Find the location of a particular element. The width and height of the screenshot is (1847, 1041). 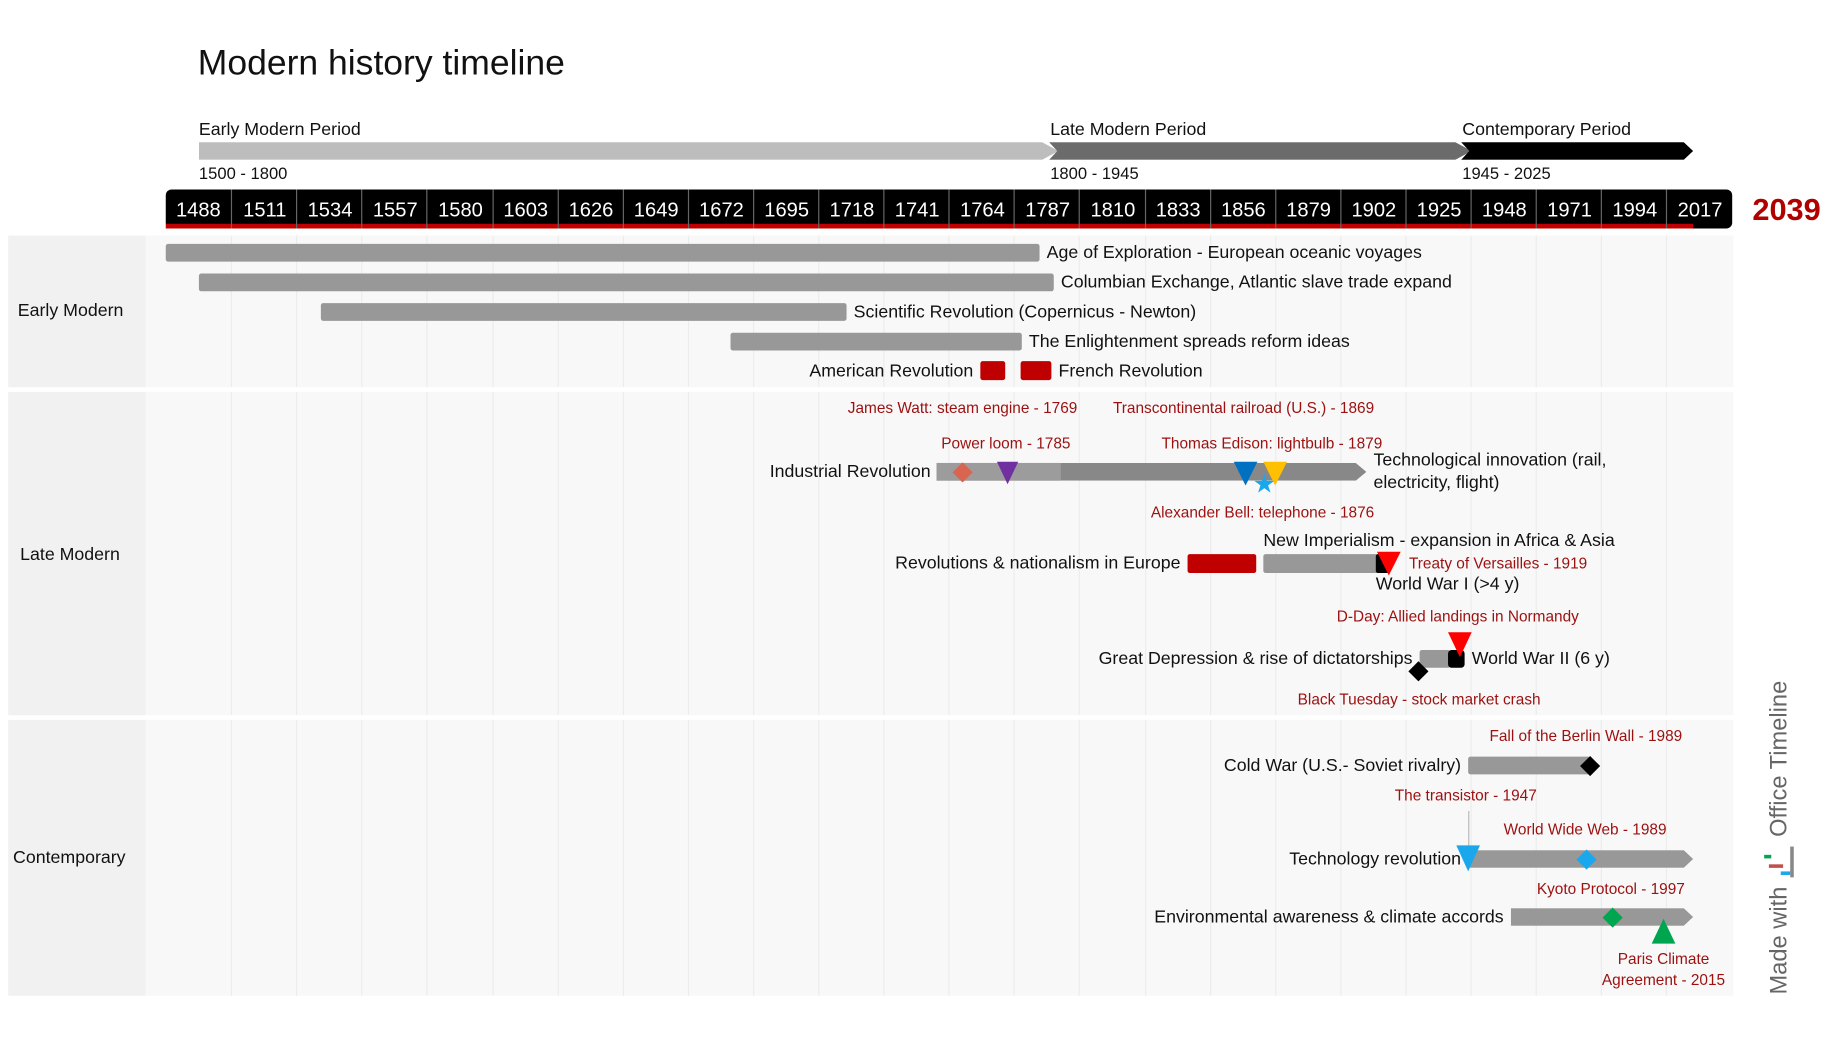

today-progress-line is located at coordinates (929, 226).